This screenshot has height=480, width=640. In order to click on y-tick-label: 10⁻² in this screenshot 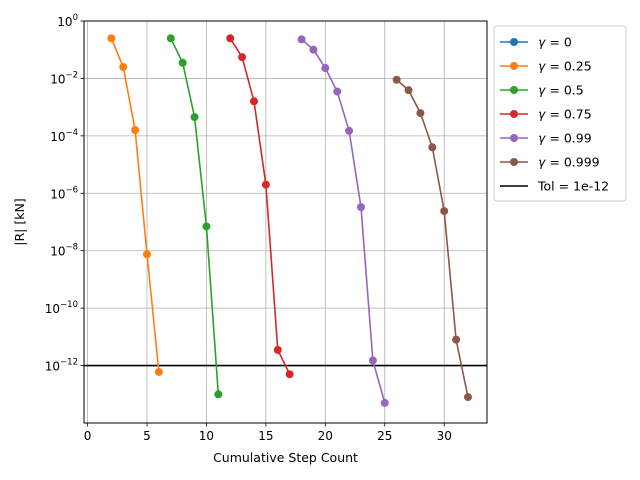, I will do `click(64, 78)`.